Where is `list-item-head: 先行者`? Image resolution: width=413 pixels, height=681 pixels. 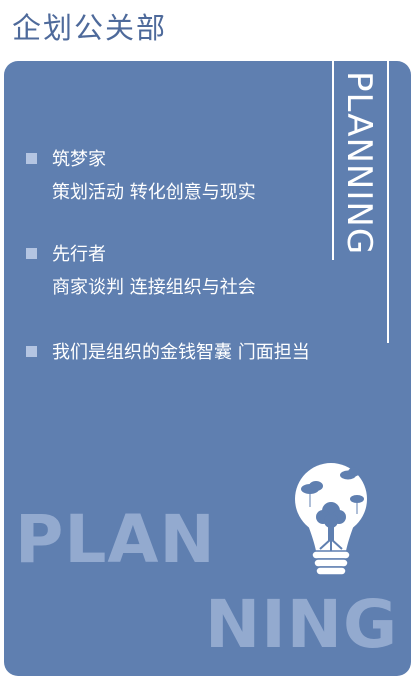
list-item-head: 先行者 is located at coordinates (79, 254).